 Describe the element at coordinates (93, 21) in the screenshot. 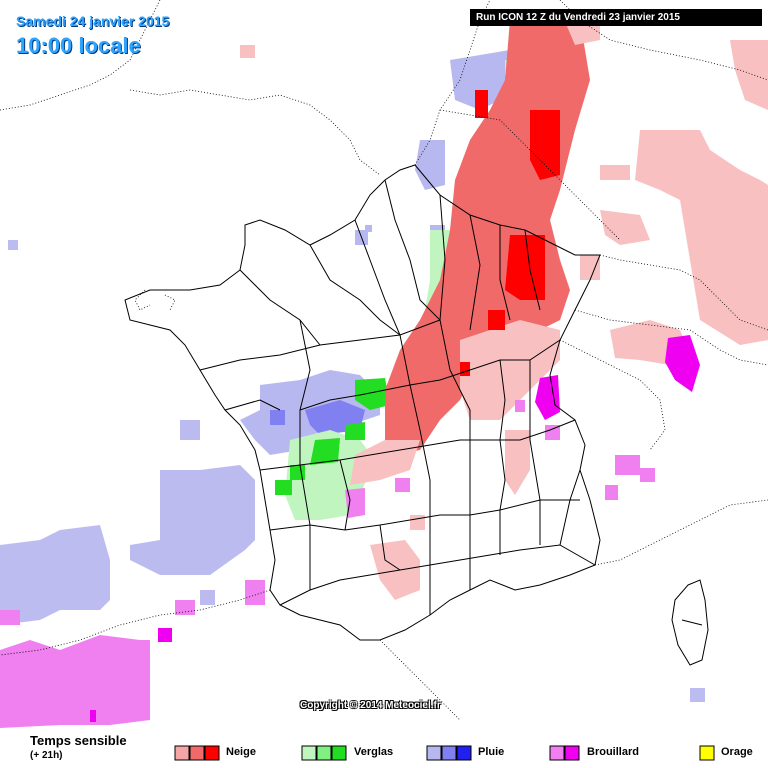

I see `forecast-date: Samedi 24 janvier 2015` at that location.